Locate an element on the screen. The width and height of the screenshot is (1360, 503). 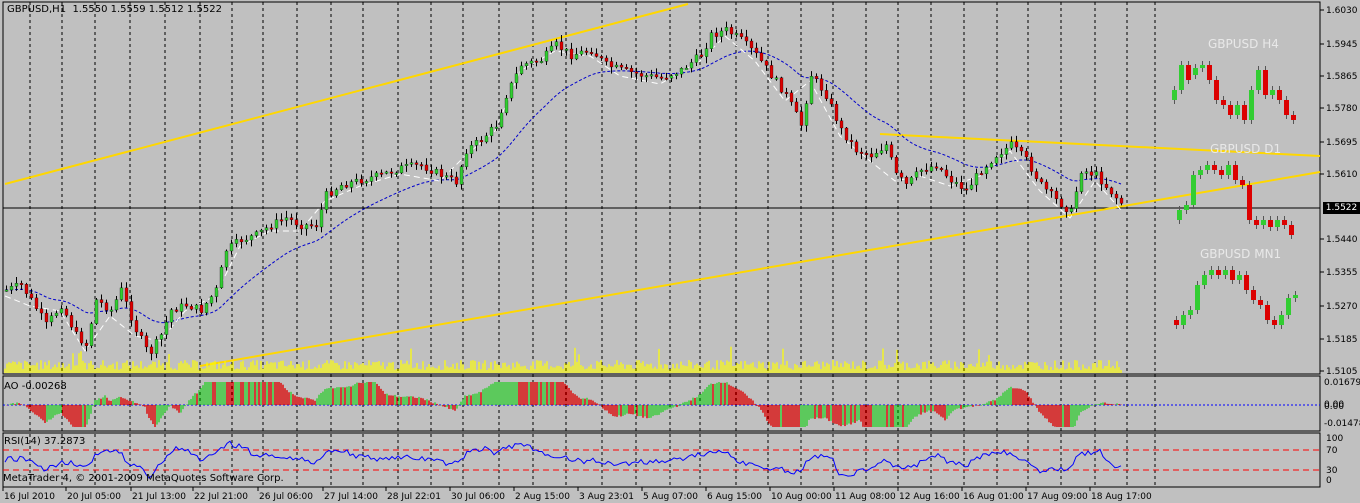
time-axis-label: 27 Jul 14:00 is located at coordinates (351, 497).